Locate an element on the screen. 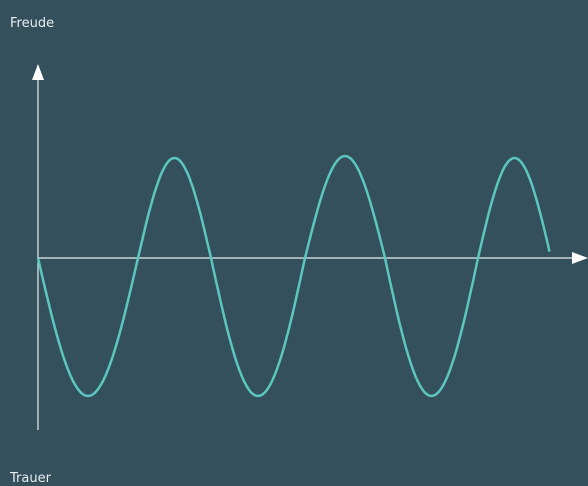 Image resolution: width=588 pixels, height=486 pixels. bottom-label: Trauer is located at coordinates (30, 478).